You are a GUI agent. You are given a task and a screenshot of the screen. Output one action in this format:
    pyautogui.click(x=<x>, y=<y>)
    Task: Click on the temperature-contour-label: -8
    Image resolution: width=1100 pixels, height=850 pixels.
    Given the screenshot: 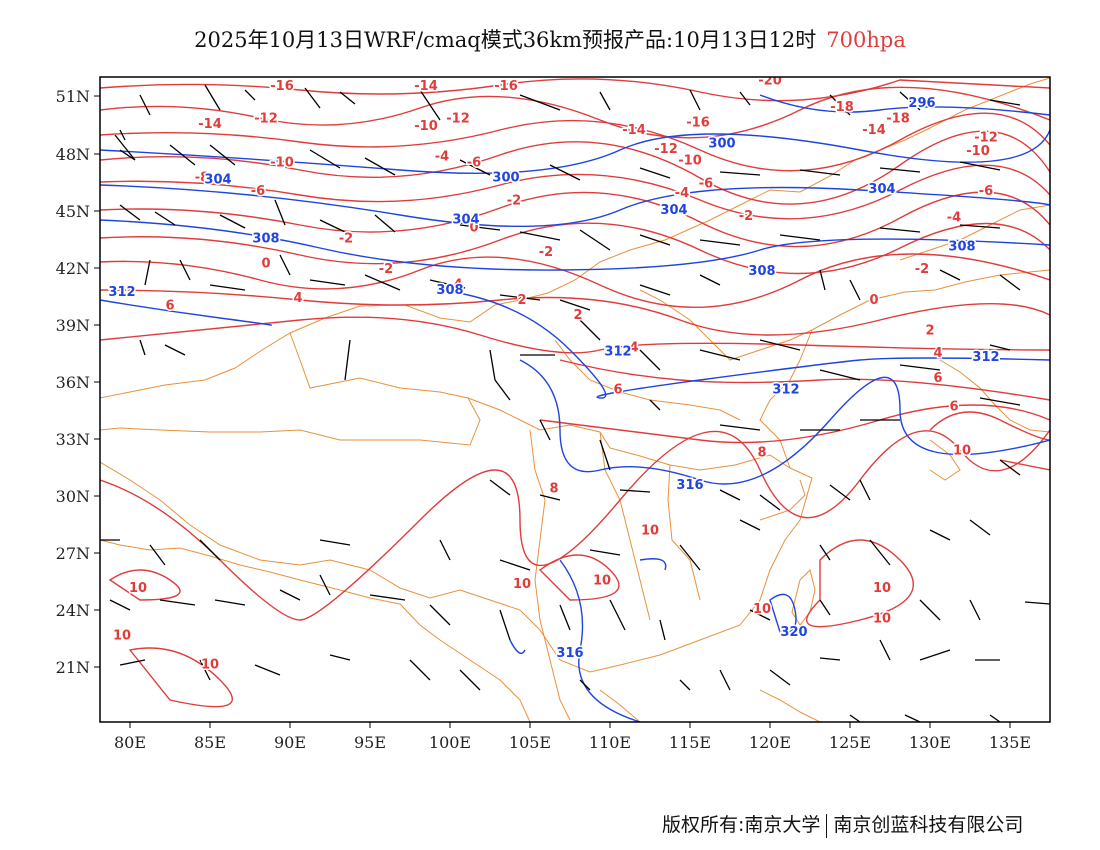 What is the action you would take?
    pyautogui.click(x=202, y=178)
    